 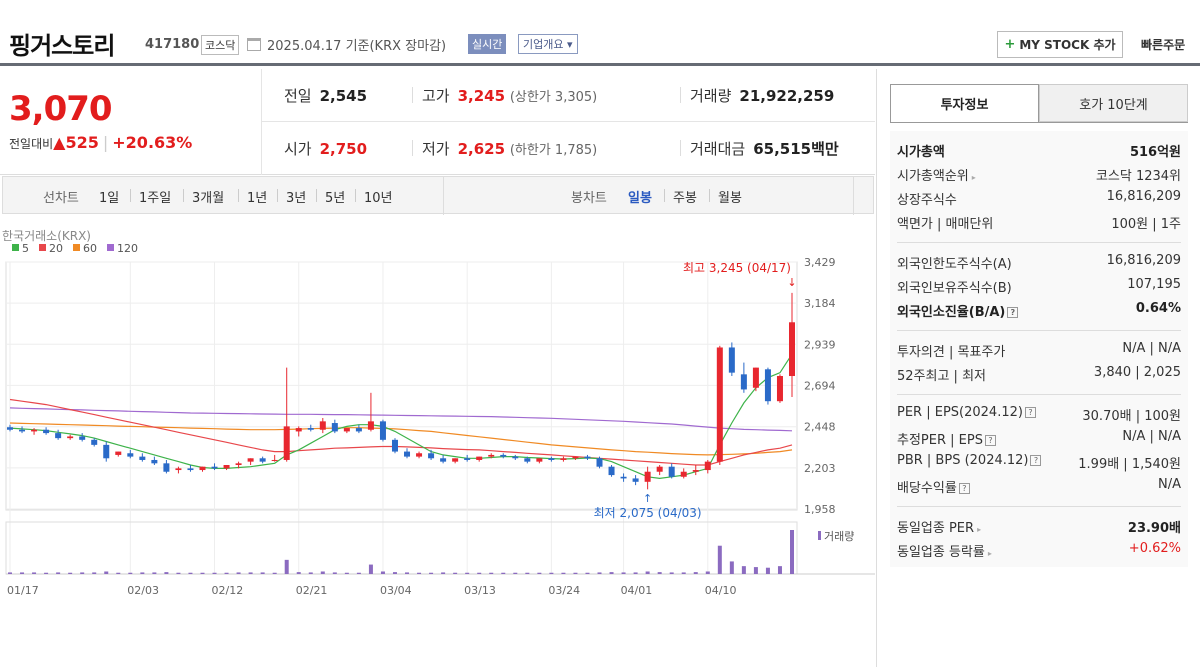 I want to click on info-row: 투자의견 | 목표주가 N/A | N/A, so click(x=1039, y=350).